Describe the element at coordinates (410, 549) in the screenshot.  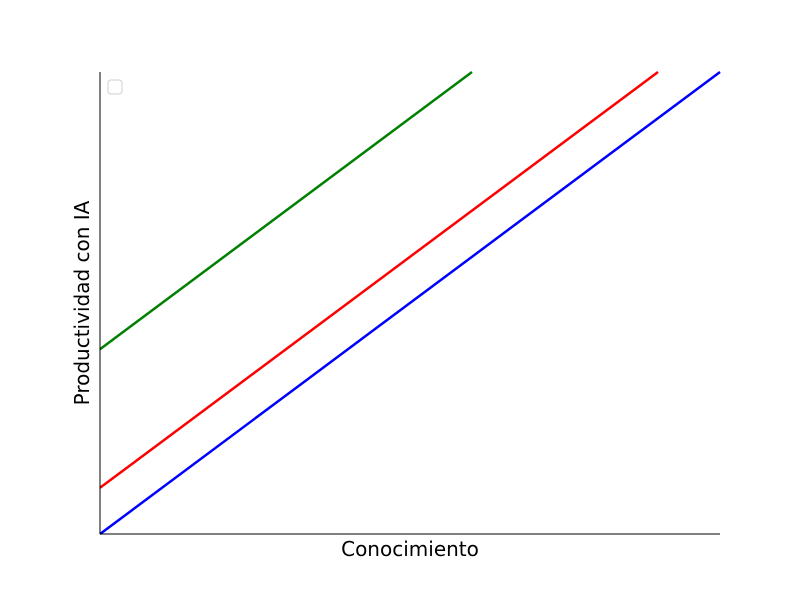
I see `x-axis-label: Conocimiento` at that location.